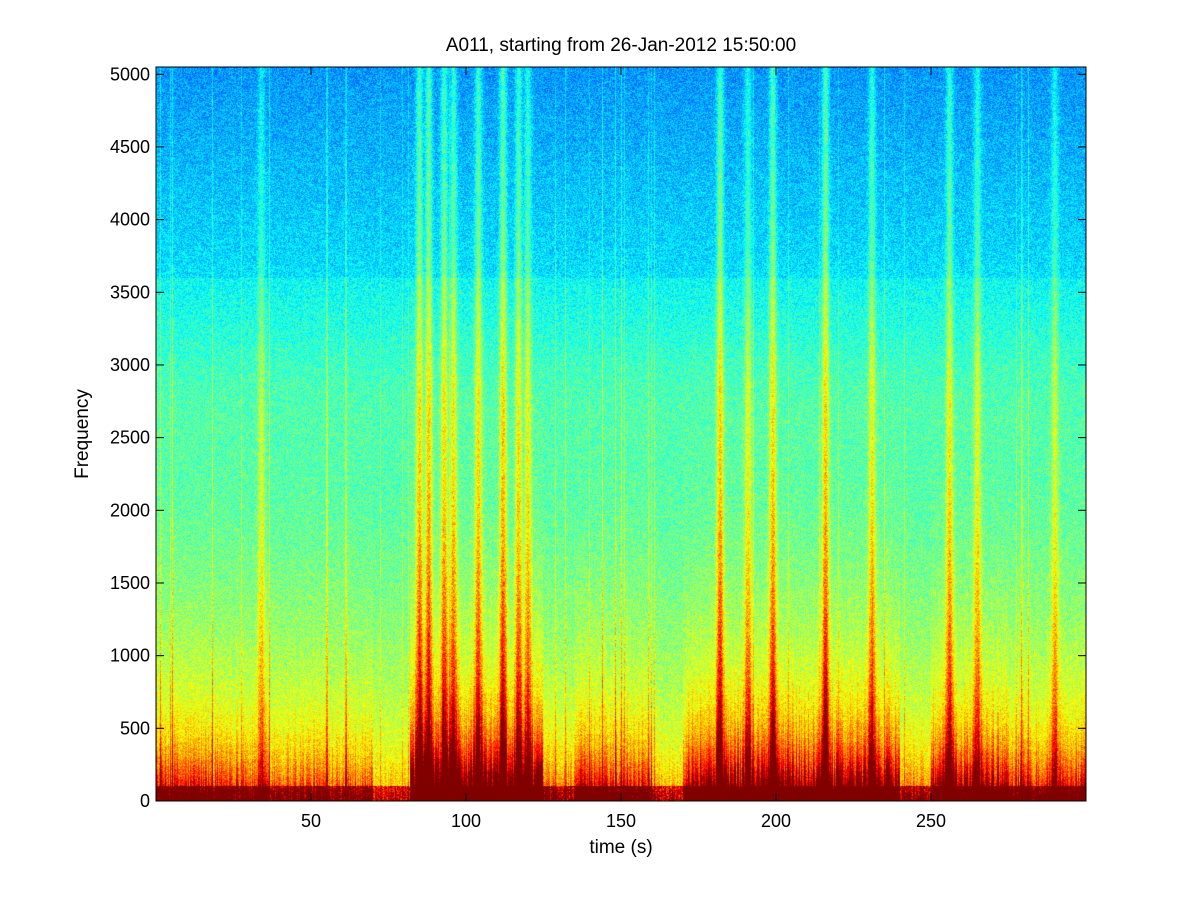  Describe the element at coordinates (130, 74) in the screenshot. I see `y-tick-label: 5000` at that location.